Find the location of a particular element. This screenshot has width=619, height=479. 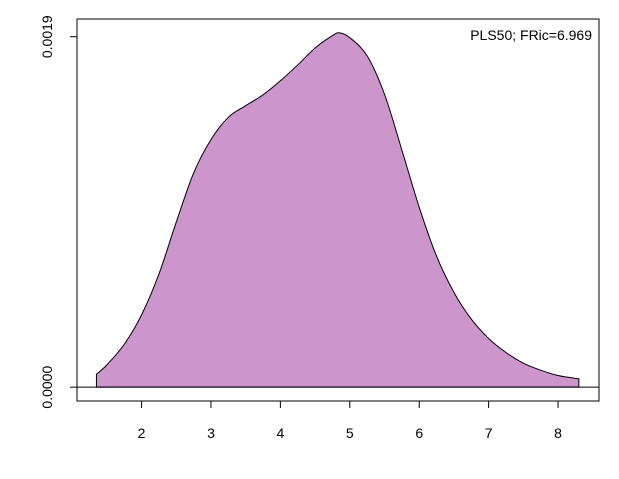

x-tick-label: 3 is located at coordinates (211, 433).